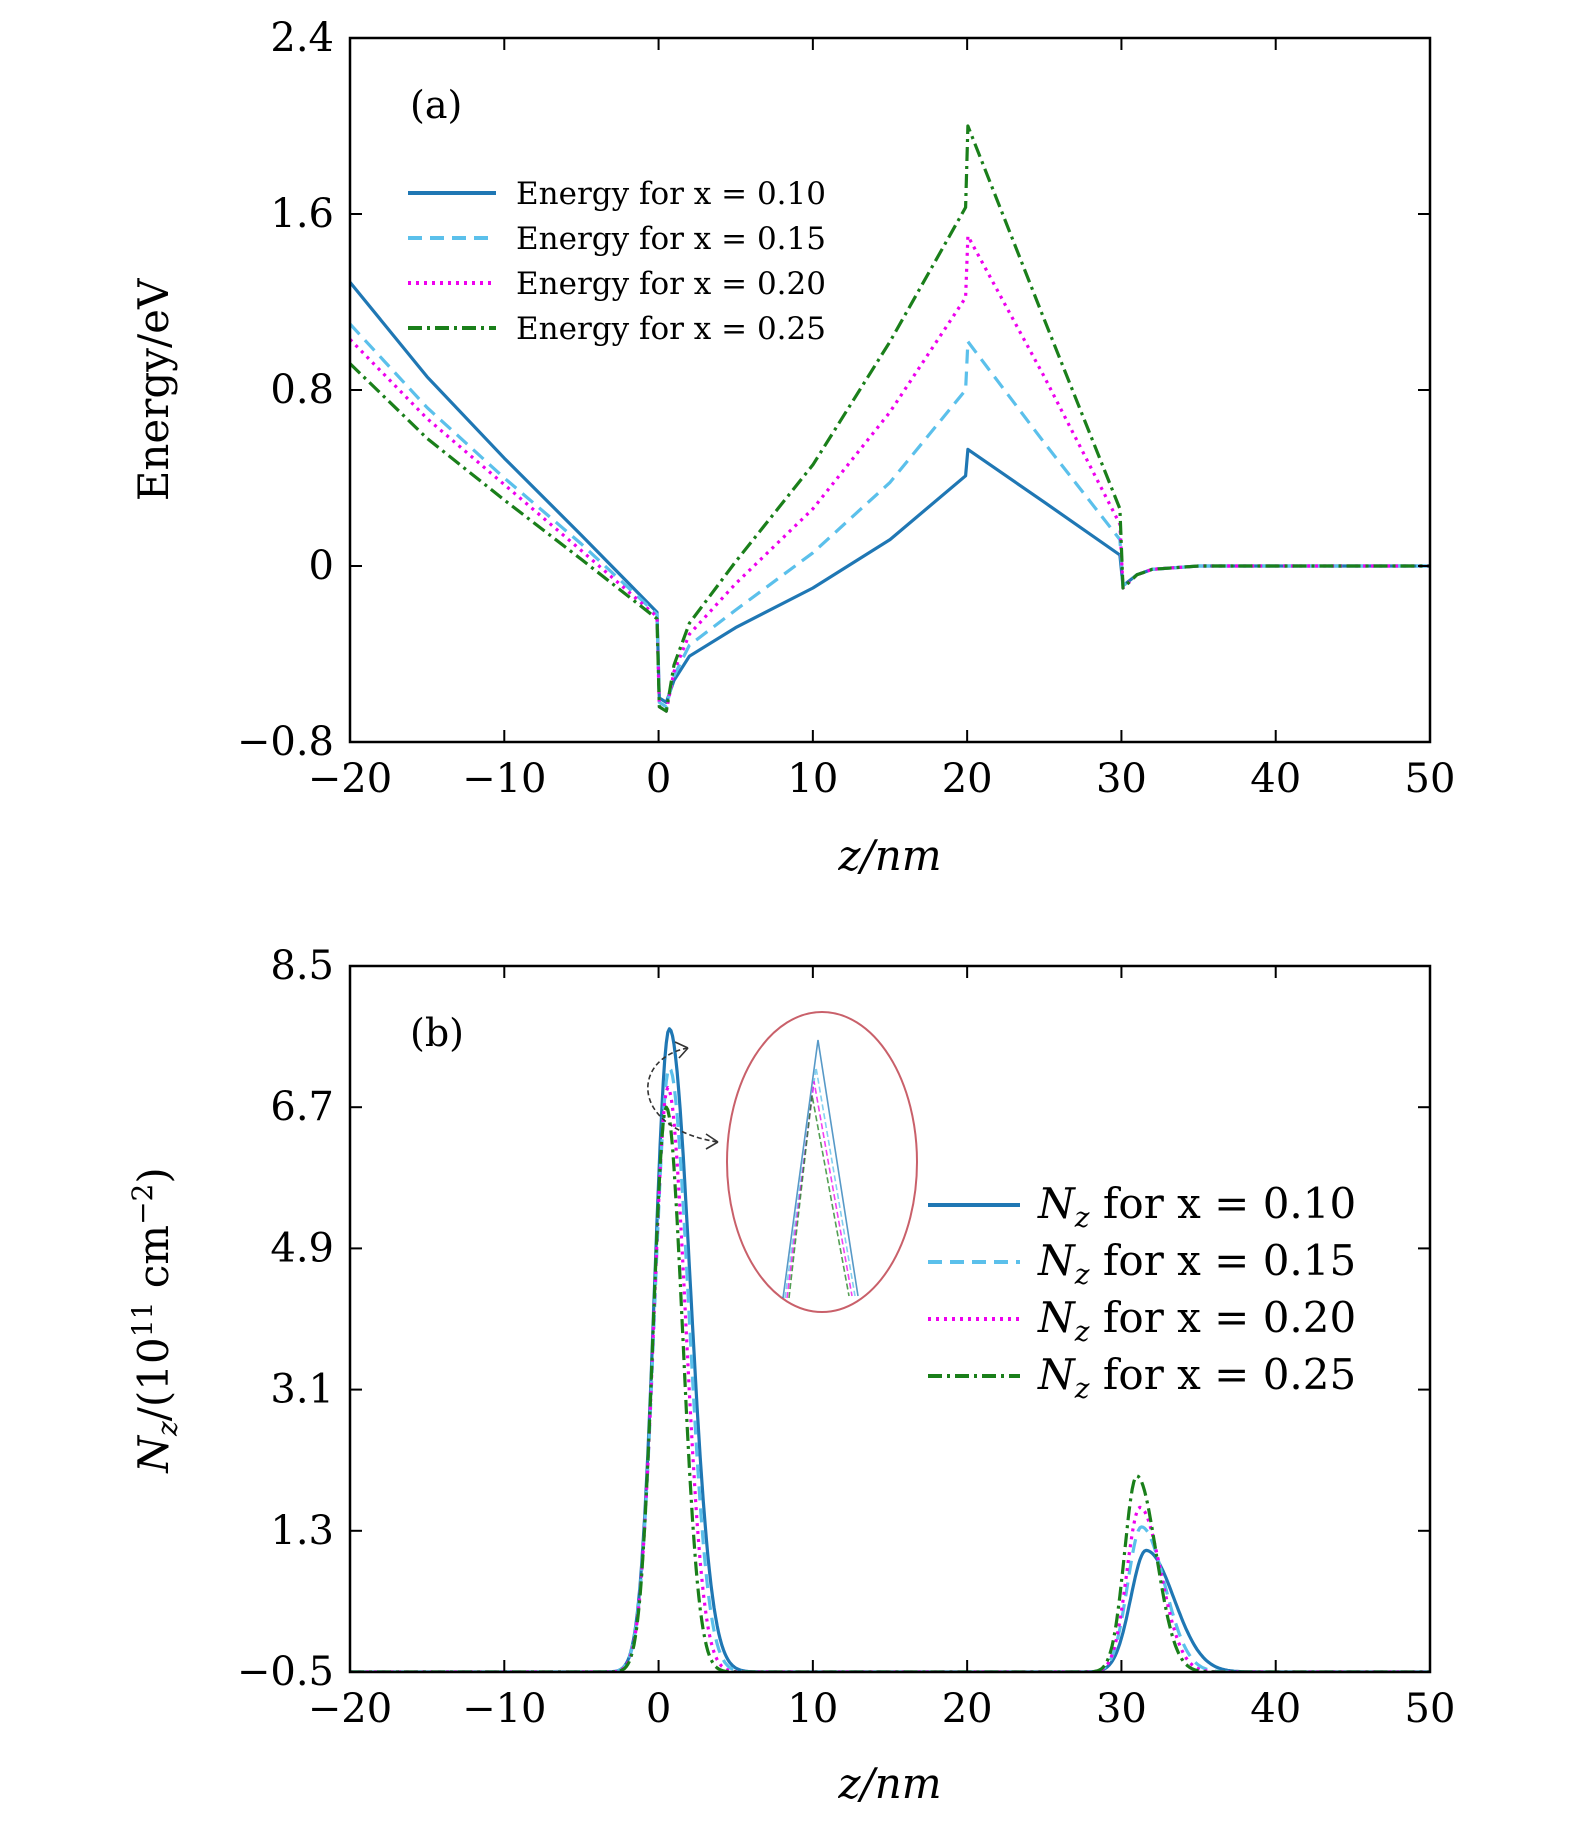 The image size is (1575, 1831). Describe the element at coordinates (302, 1107) in the screenshot. I see `panel-b-ytick-label-4: 6.7` at that location.